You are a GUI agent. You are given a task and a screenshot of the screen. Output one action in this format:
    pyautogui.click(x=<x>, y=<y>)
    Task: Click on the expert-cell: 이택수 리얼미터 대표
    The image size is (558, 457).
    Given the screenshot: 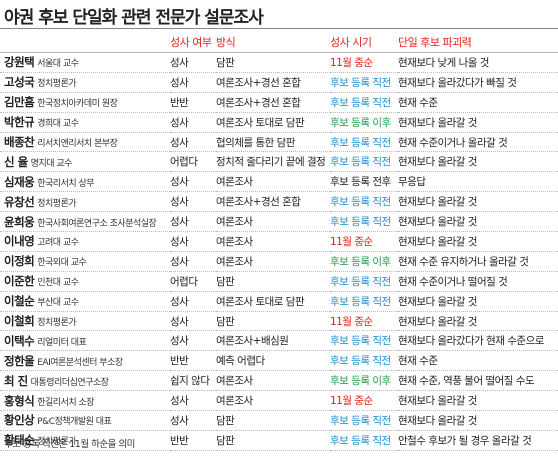 What is the action you would take?
    pyautogui.click(x=85, y=341)
    